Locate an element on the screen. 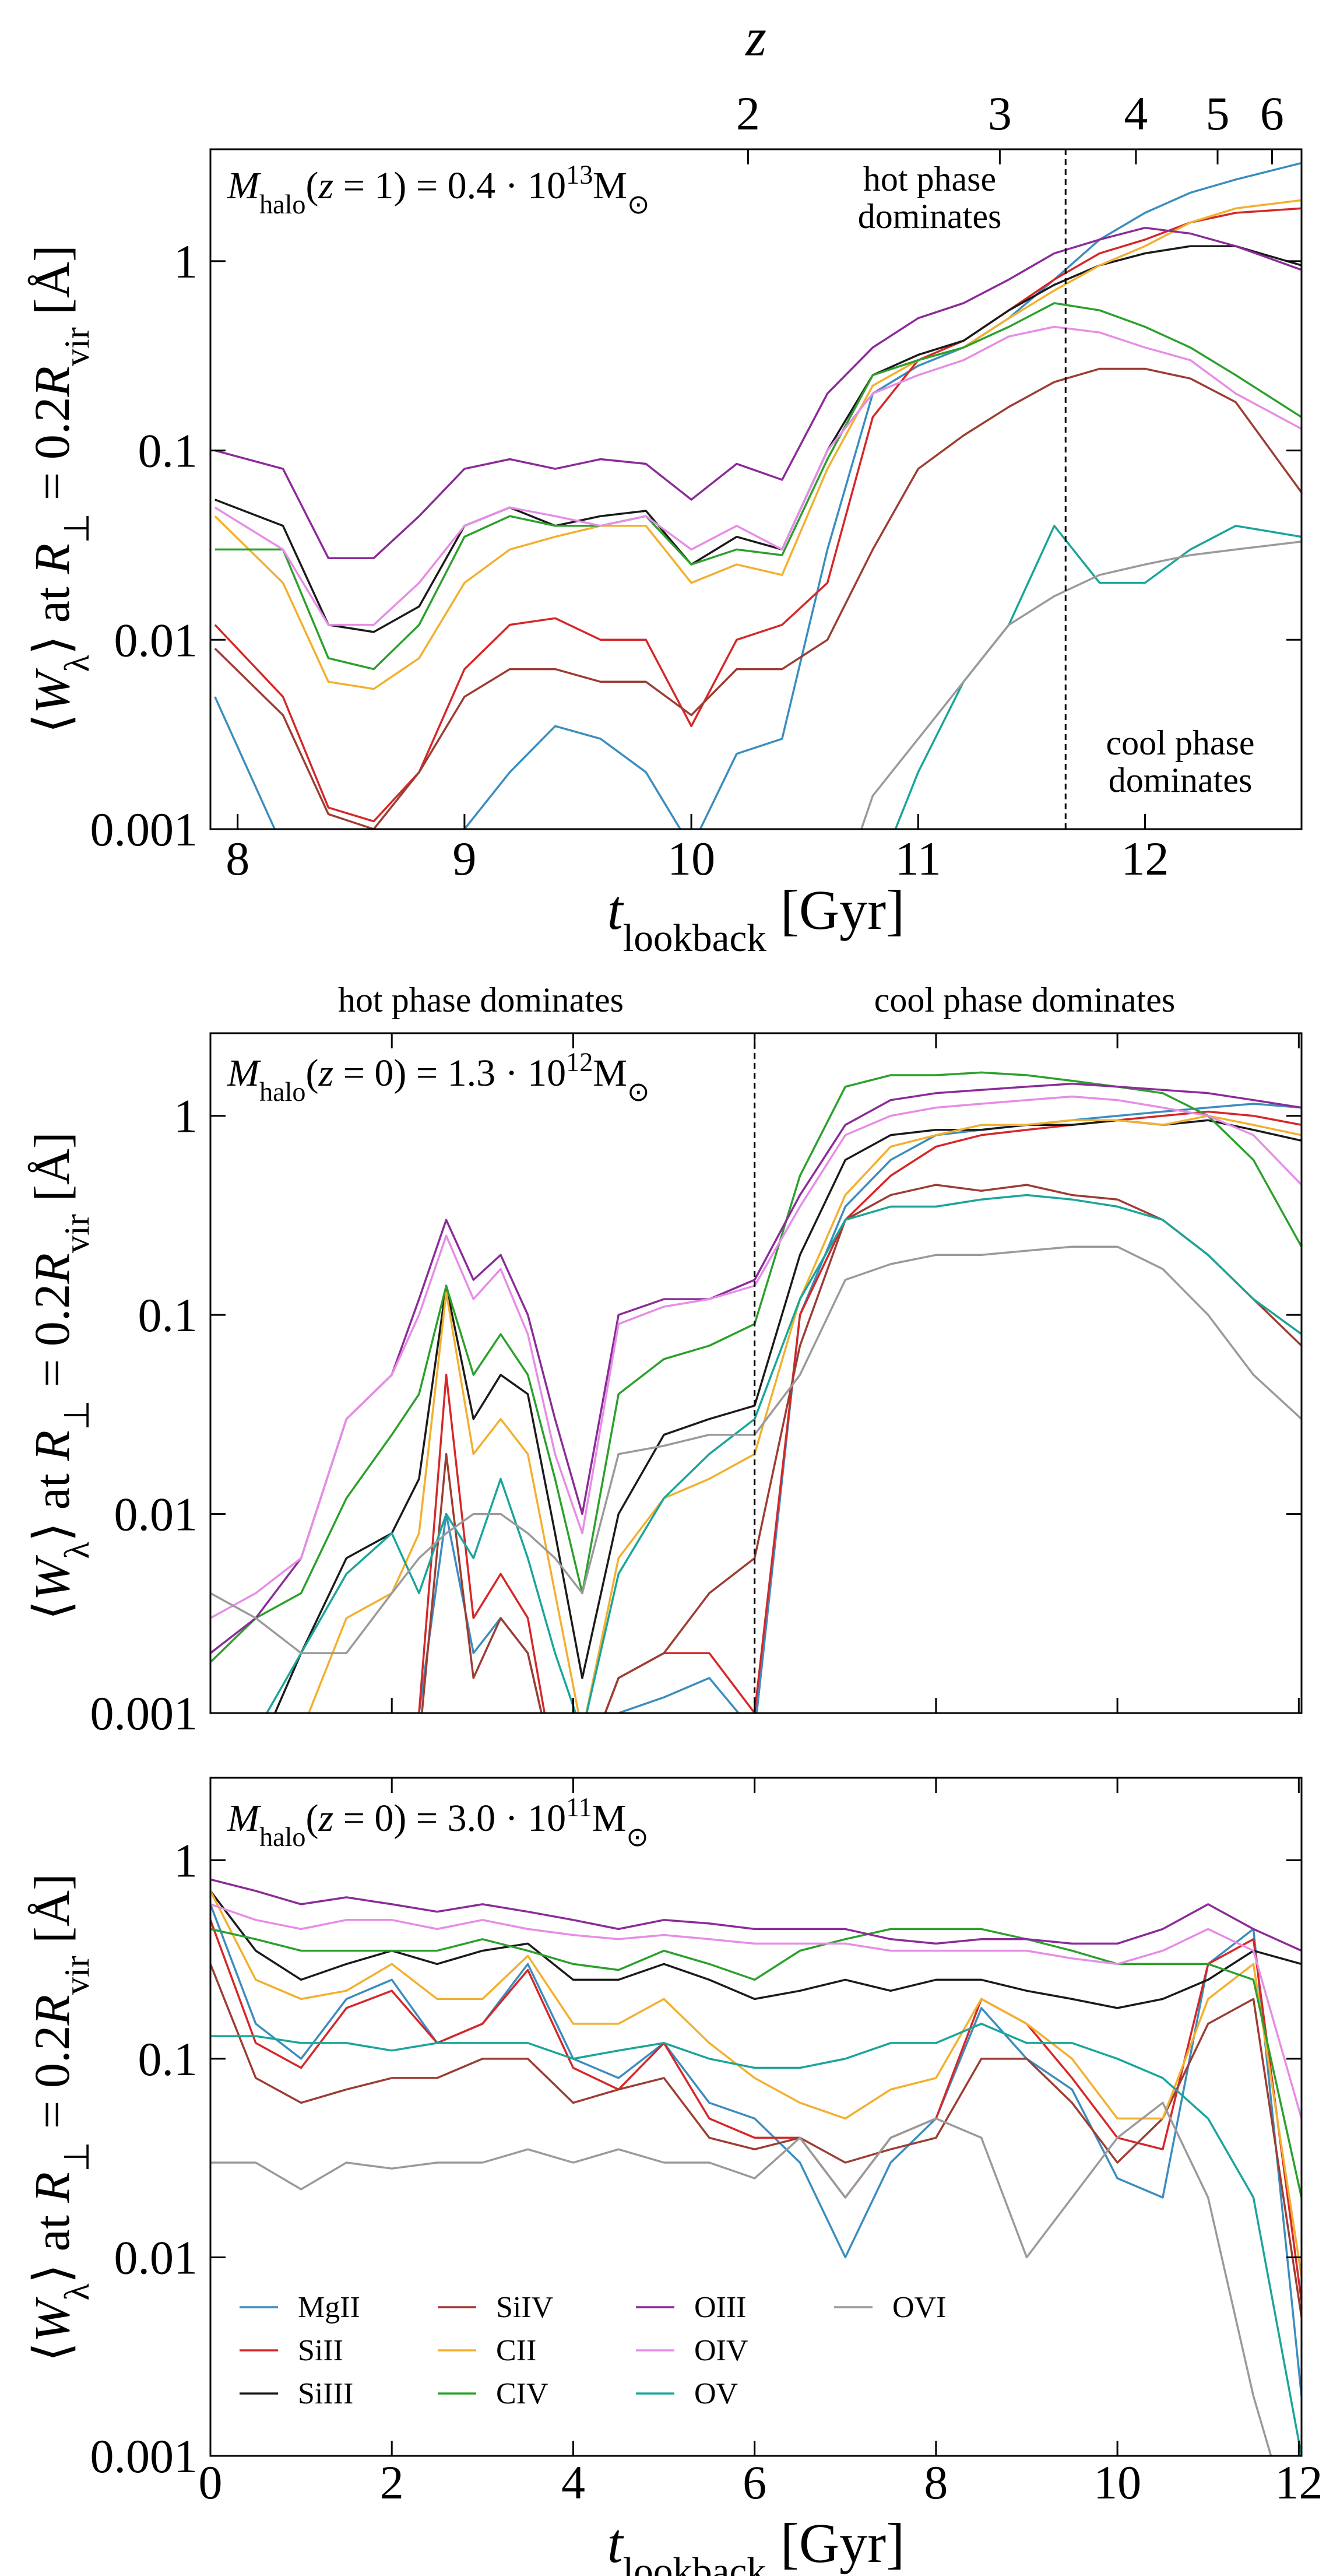  x-tick-label: 0 is located at coordinates (211, 2482).